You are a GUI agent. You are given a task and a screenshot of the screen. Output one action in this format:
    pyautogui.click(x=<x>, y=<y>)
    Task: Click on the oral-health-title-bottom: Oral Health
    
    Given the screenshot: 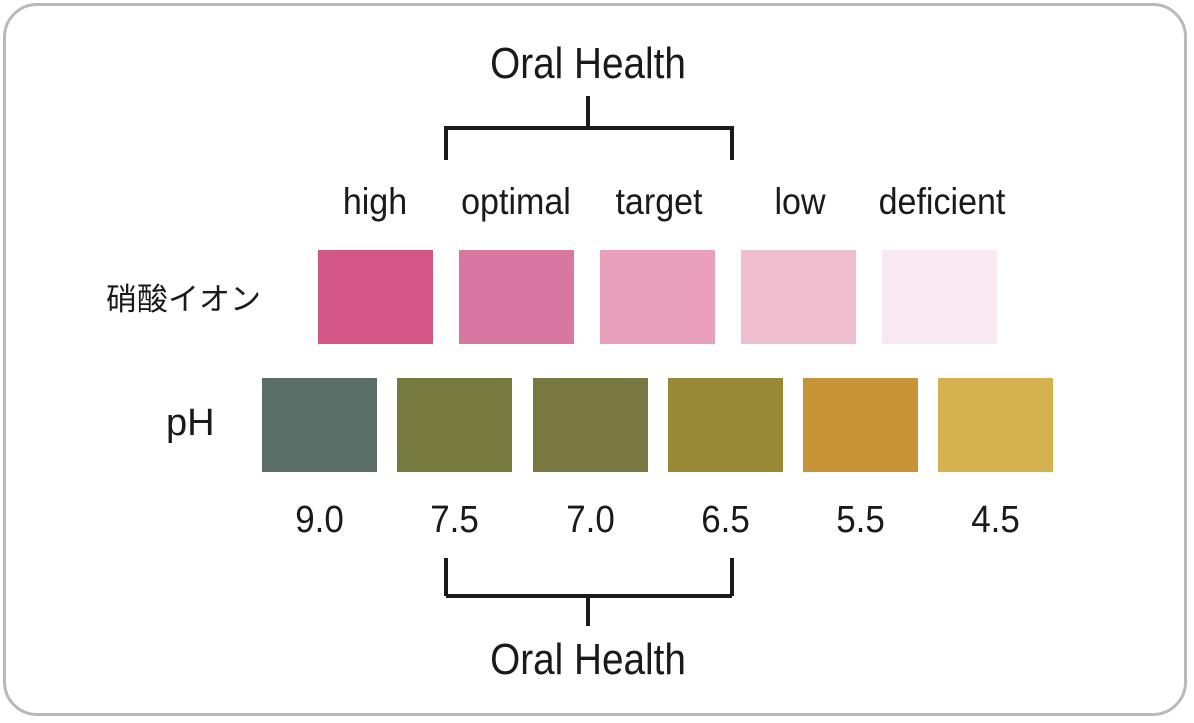 What is the action you would take?
    pyautogui.click(x=588, y=659)
    